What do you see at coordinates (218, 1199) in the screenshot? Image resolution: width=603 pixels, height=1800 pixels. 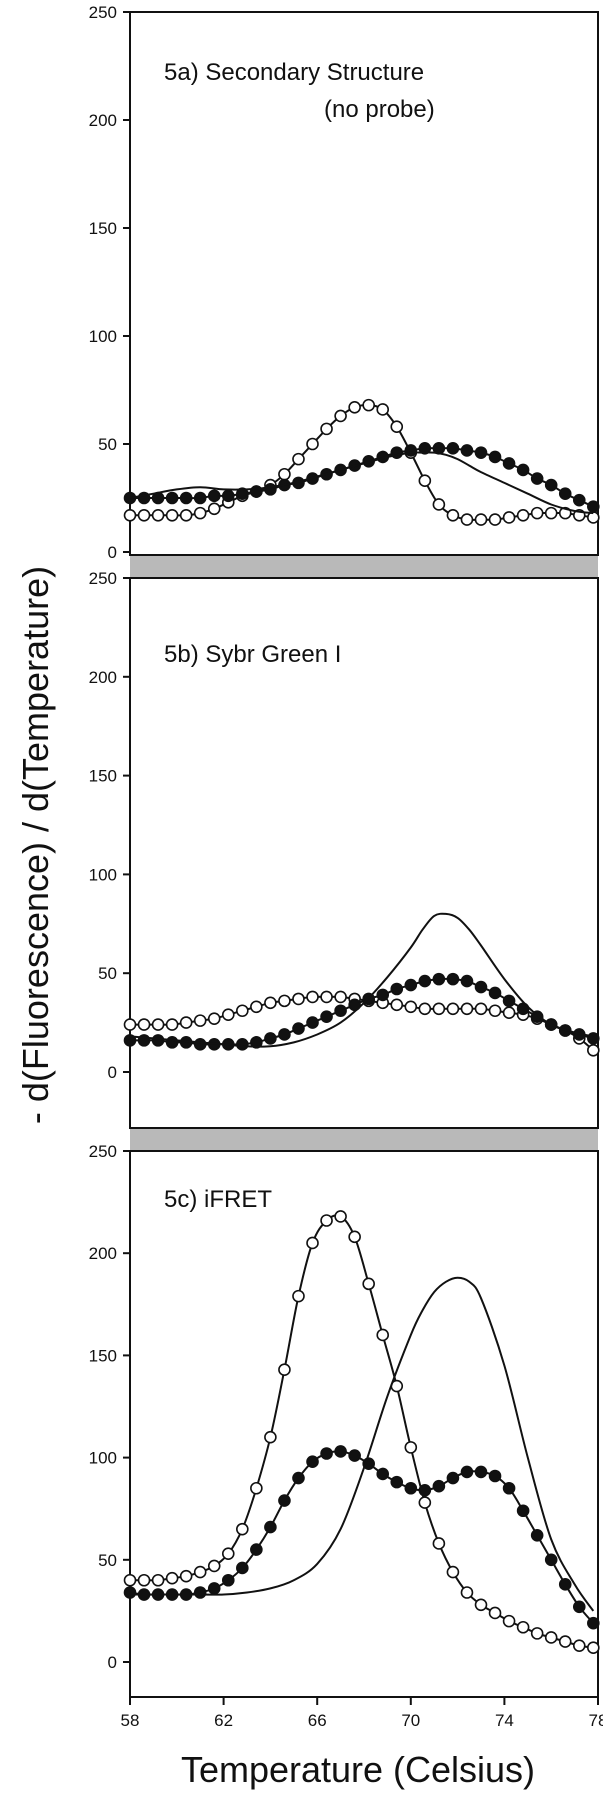 I see `panel-c-title: 5c) iFRET` at bounding box center [218, 1199].